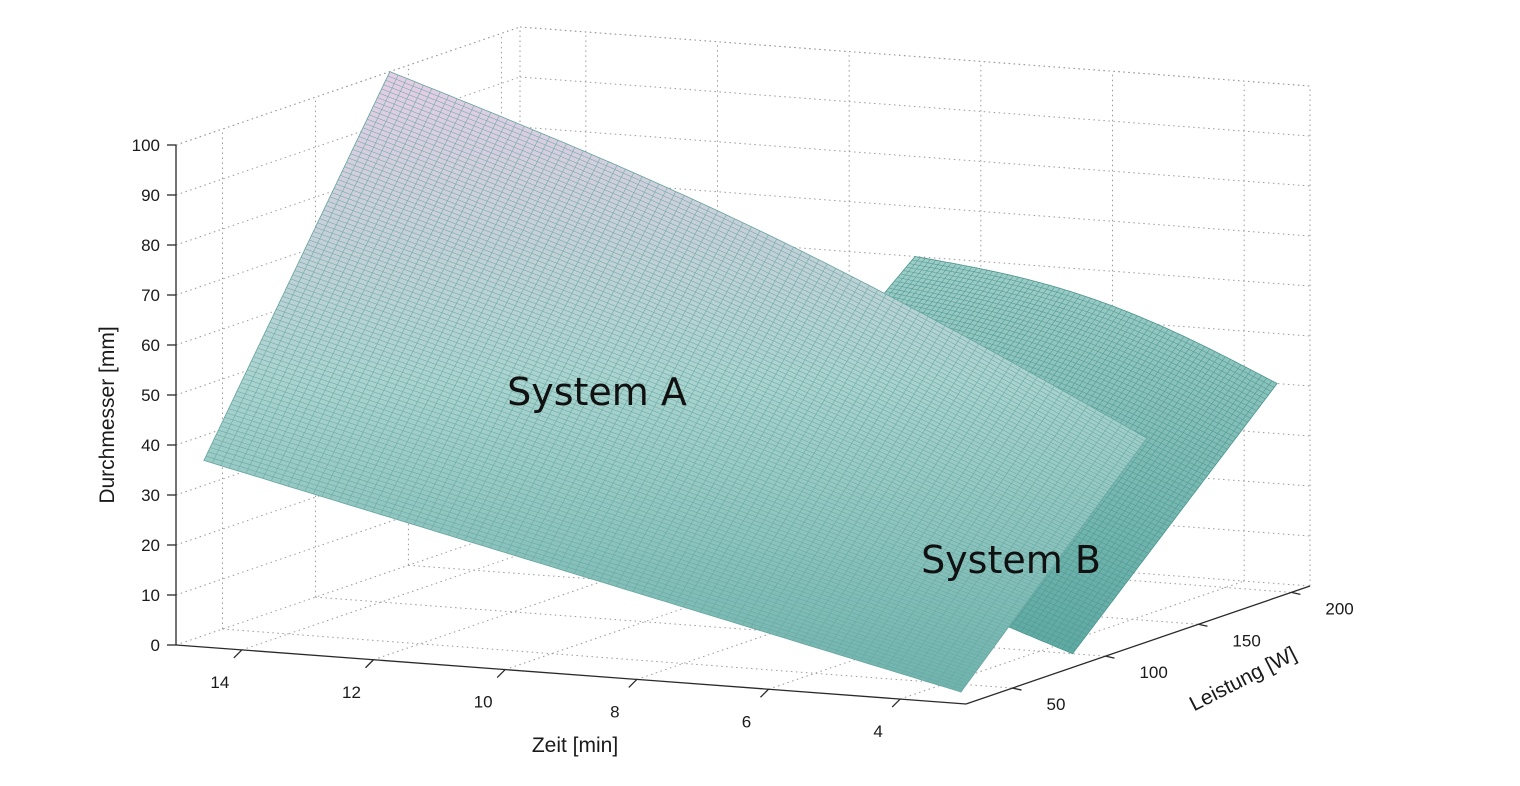 This screenshot has height=786, width=1520. I want to click on y-axis-line, so click(1138, 645).